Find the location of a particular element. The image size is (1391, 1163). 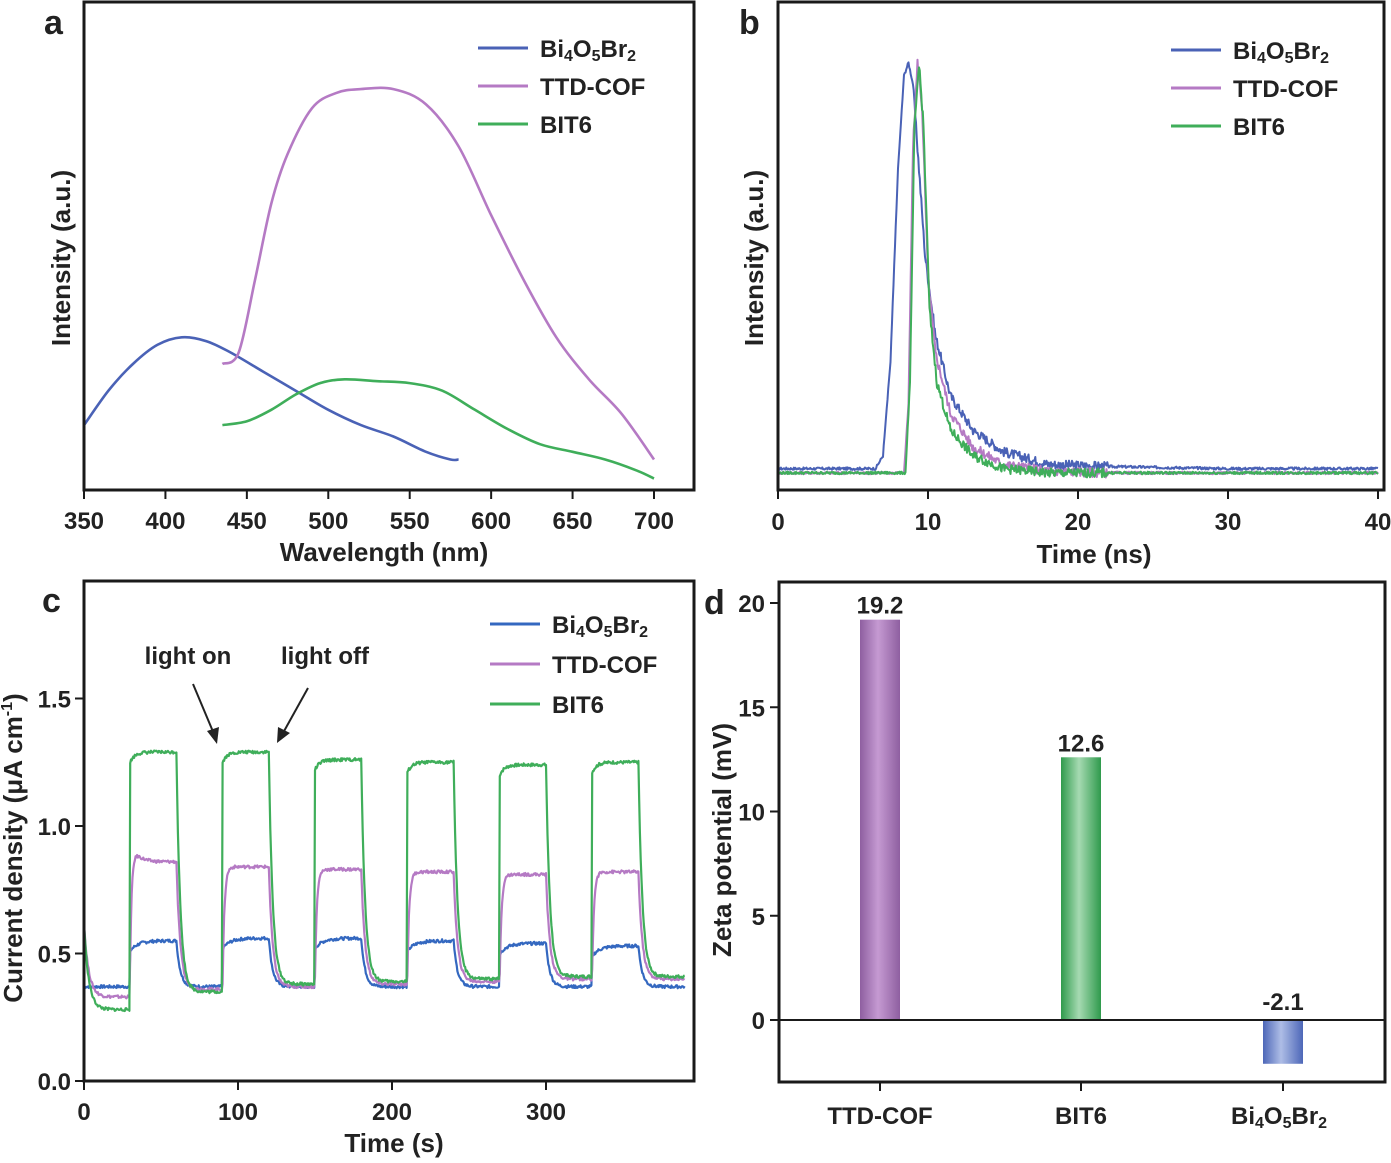

panel-c-xtick-label: 100 is located at coordinates (238, 1112).